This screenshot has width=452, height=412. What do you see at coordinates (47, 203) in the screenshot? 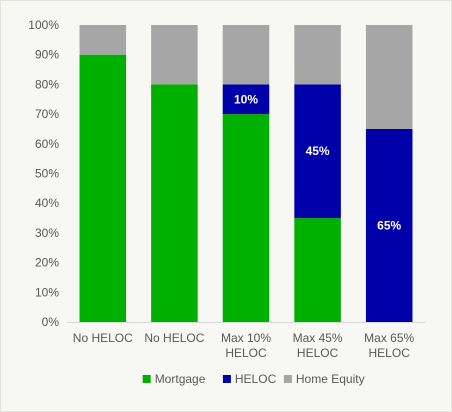
I see `y-tick-label: 40%` at bounding box center [47, 203].